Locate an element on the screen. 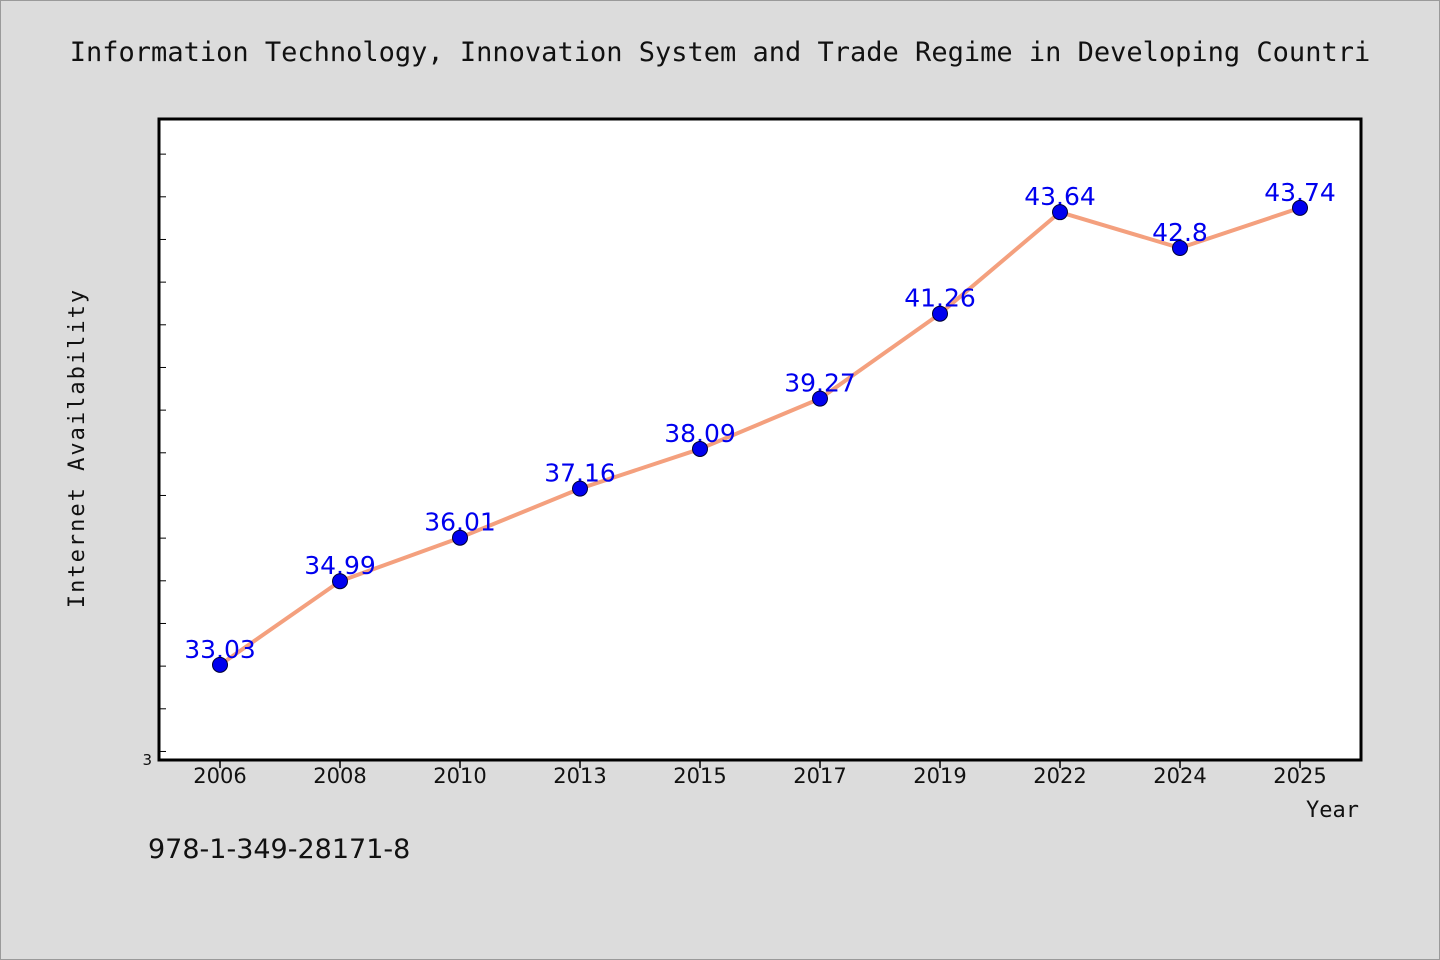  x-tick-label: 2019 is located at coordinates (939, 776).